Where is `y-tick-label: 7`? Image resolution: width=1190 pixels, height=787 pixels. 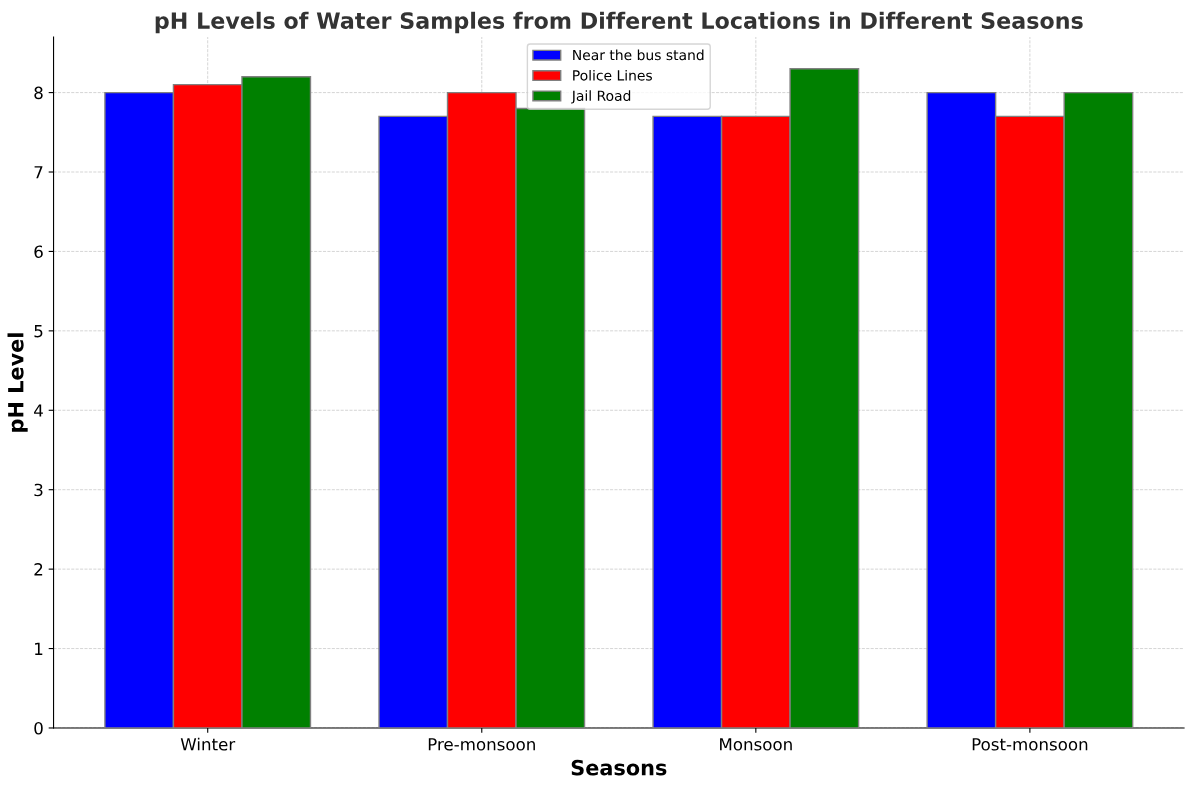
y-tick-label: 7 is located at coordinates (38, 172).